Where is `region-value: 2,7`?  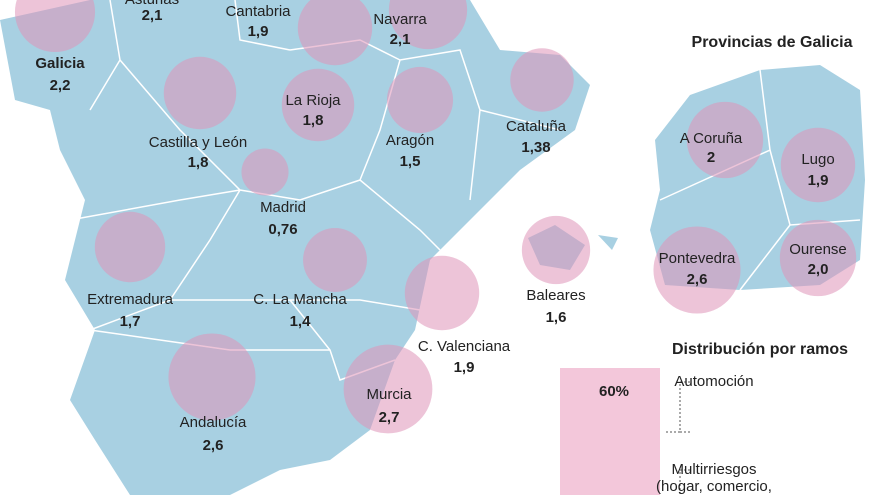 region-value: 2,7 is located at coordinates (389, 417).